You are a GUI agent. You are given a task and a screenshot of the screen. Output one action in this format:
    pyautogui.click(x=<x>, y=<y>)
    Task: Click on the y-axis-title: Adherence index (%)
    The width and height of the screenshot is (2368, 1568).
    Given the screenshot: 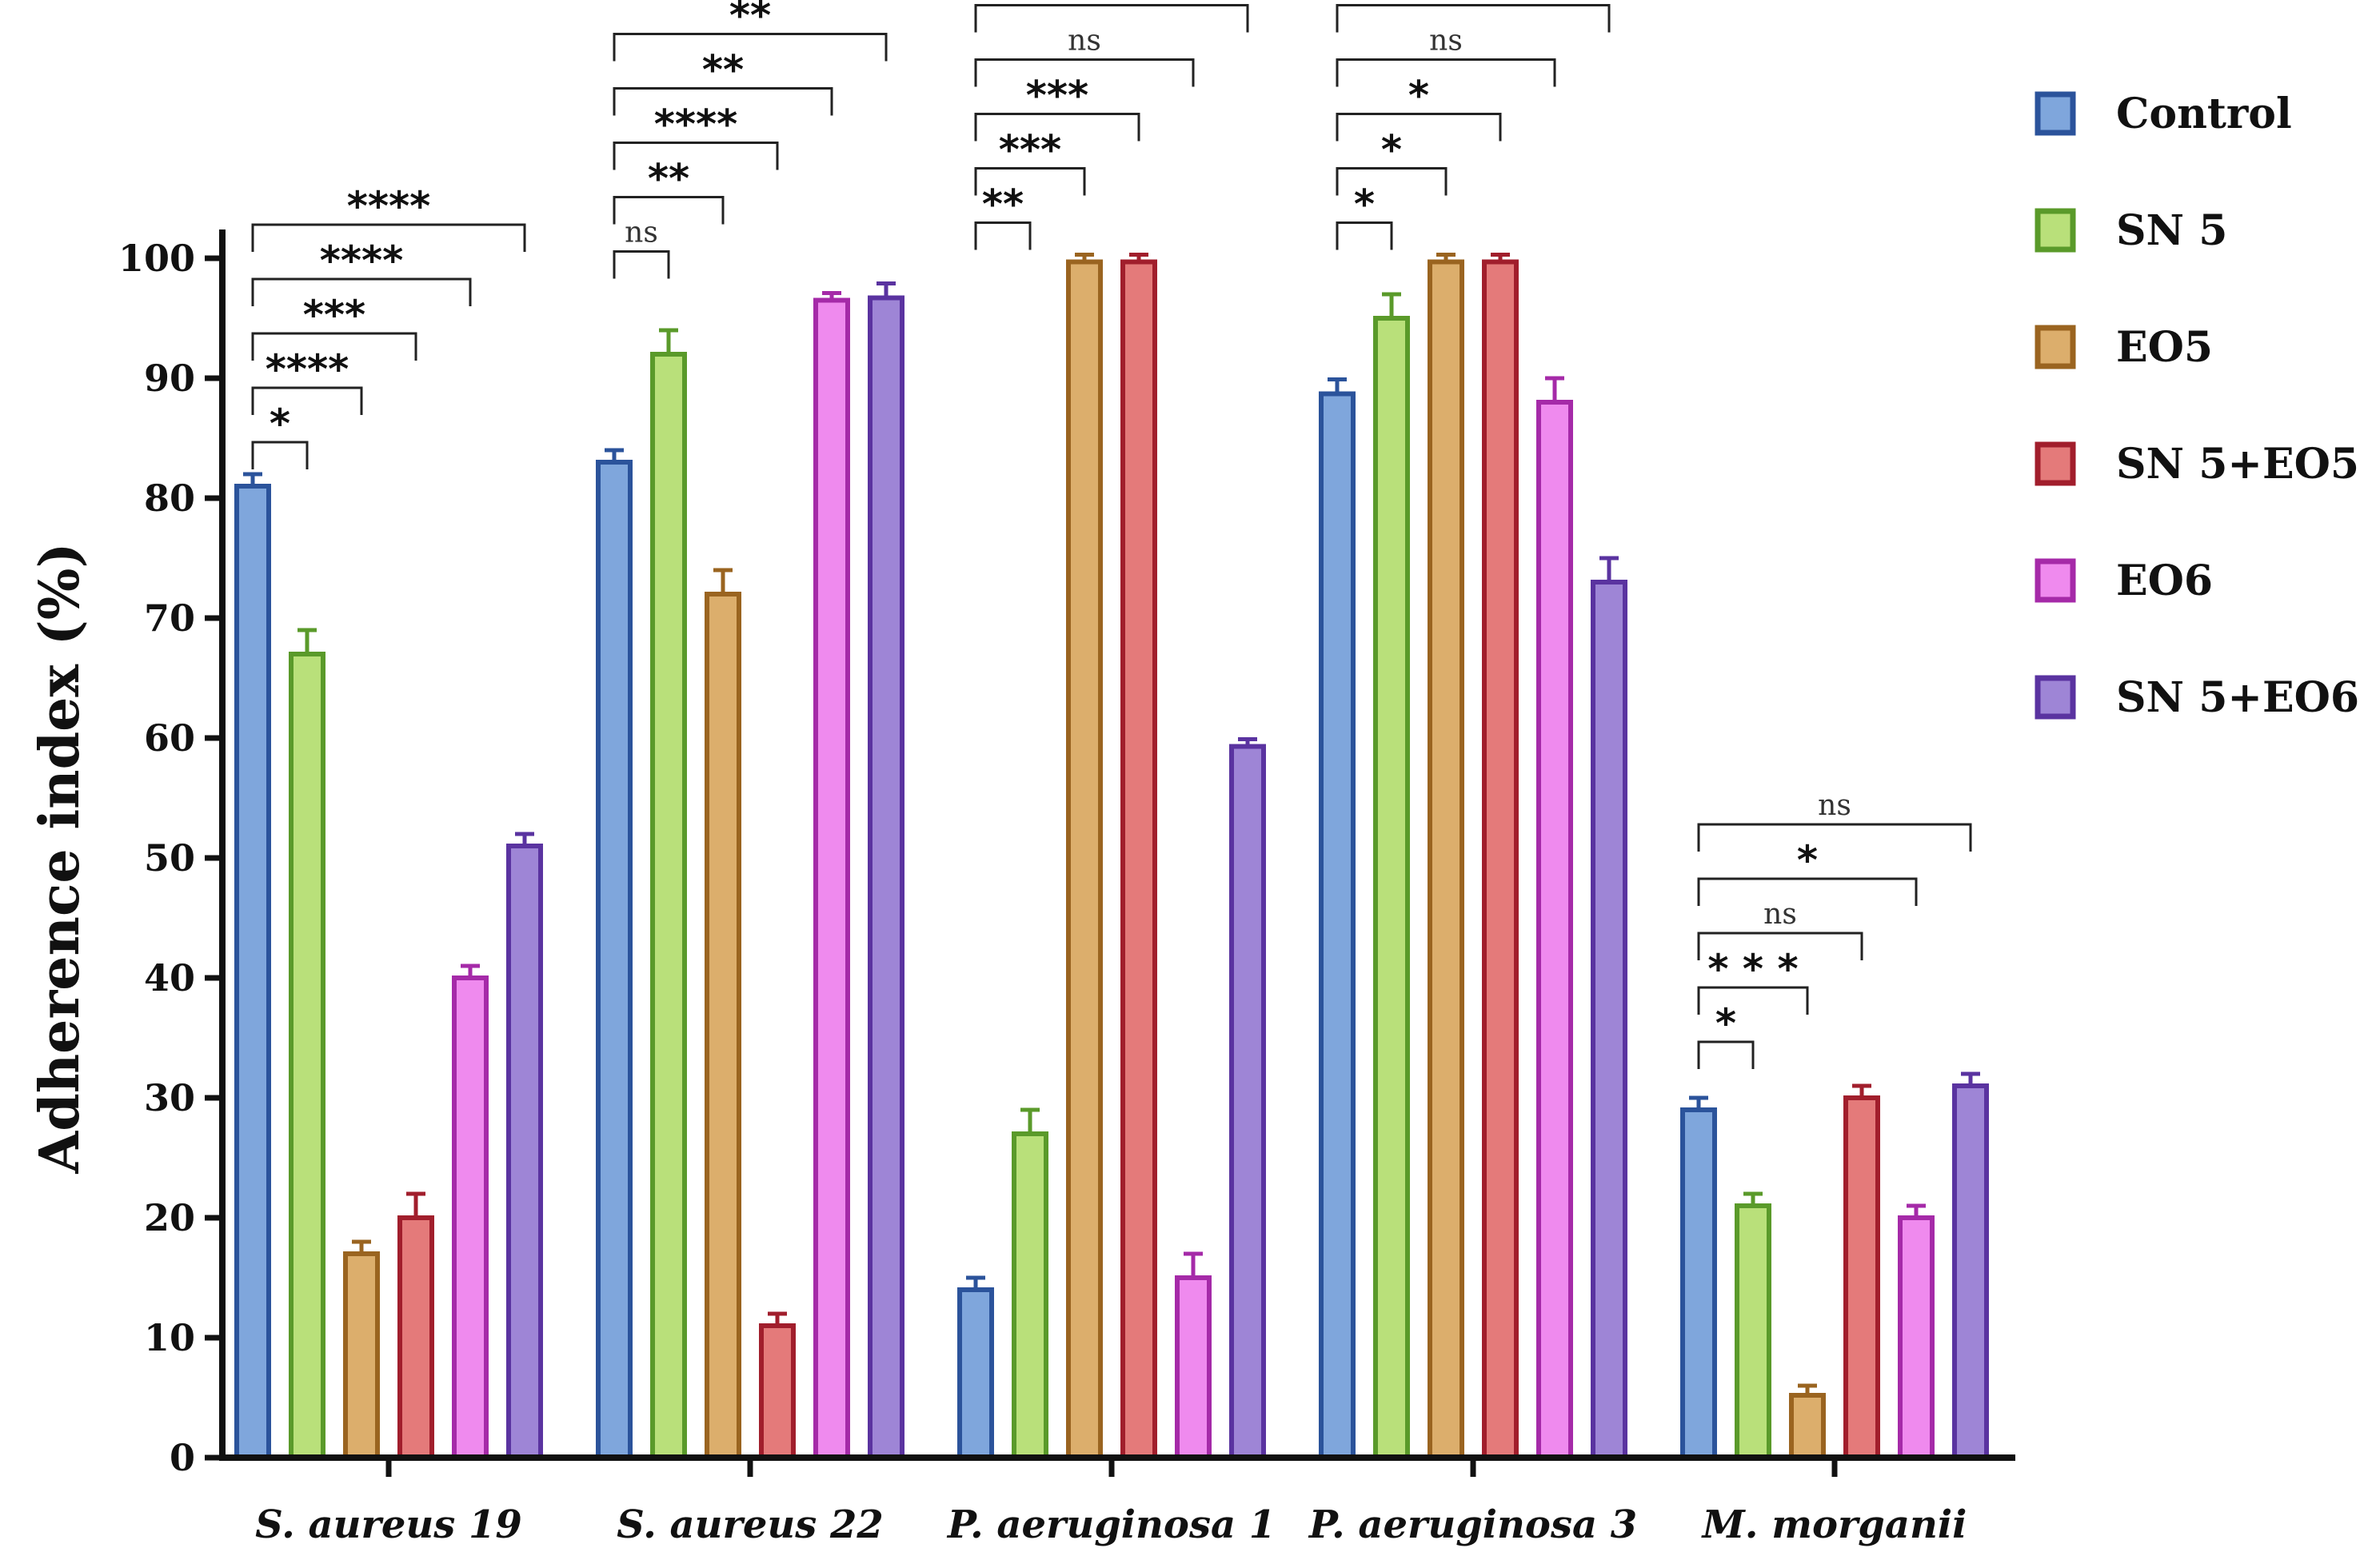 What is the action you would take?
    pyautogui.click(x=60, y=858)
    